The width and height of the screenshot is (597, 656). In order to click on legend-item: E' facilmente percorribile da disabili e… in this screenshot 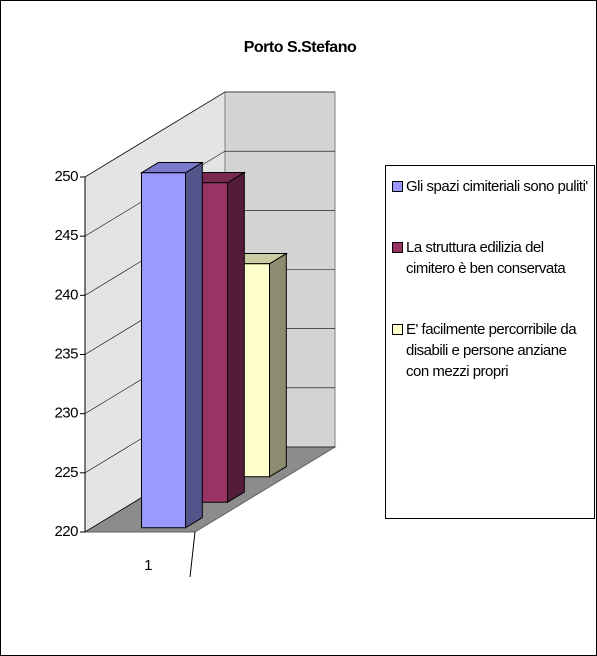, I will do `click(491, 350)`.